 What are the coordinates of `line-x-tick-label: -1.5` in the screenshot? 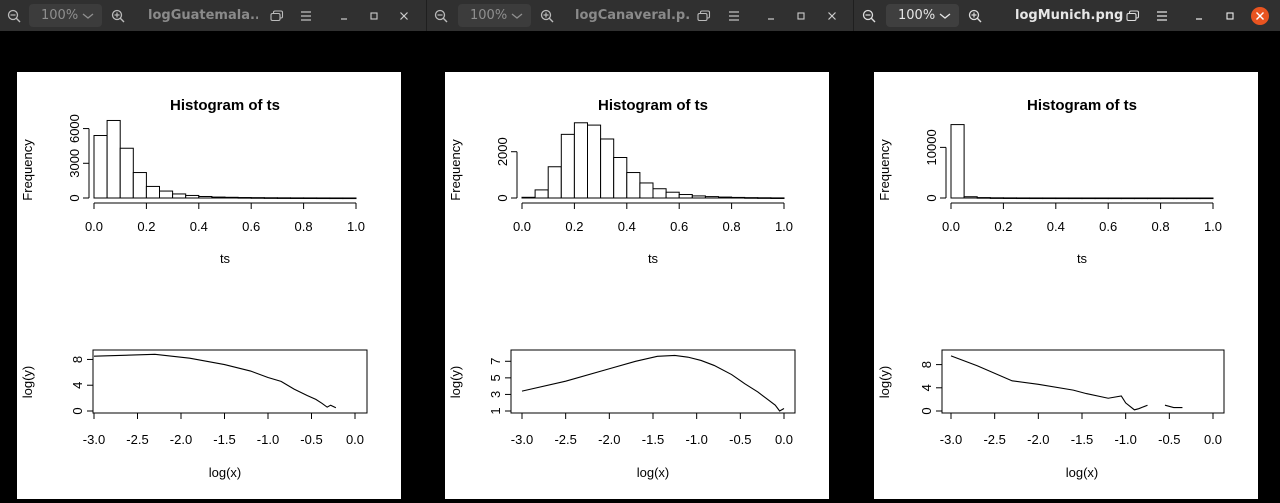 It's located at (1082, 439).